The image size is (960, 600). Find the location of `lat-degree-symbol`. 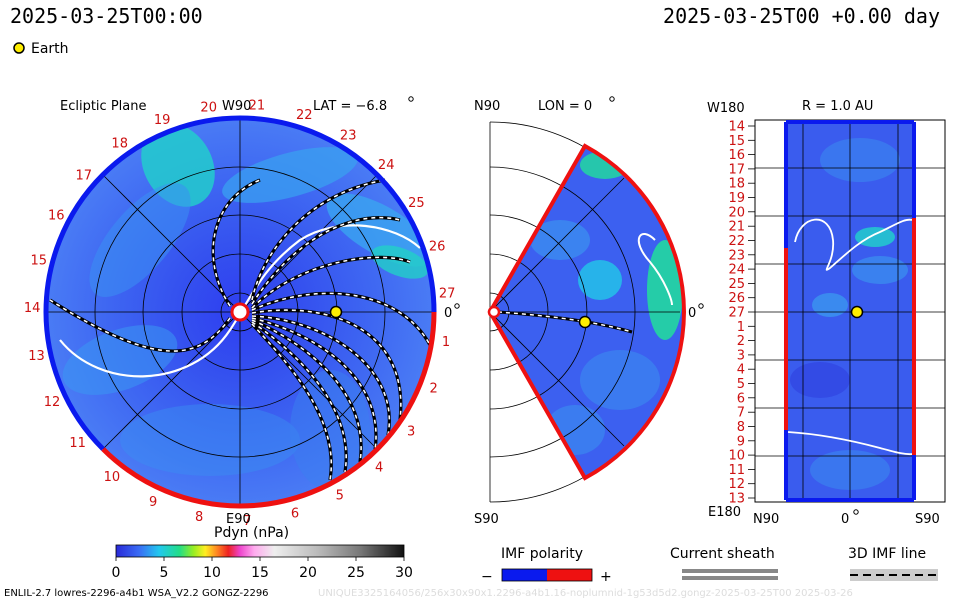

lat-degree-symbol is located at coordinates (411, 99).